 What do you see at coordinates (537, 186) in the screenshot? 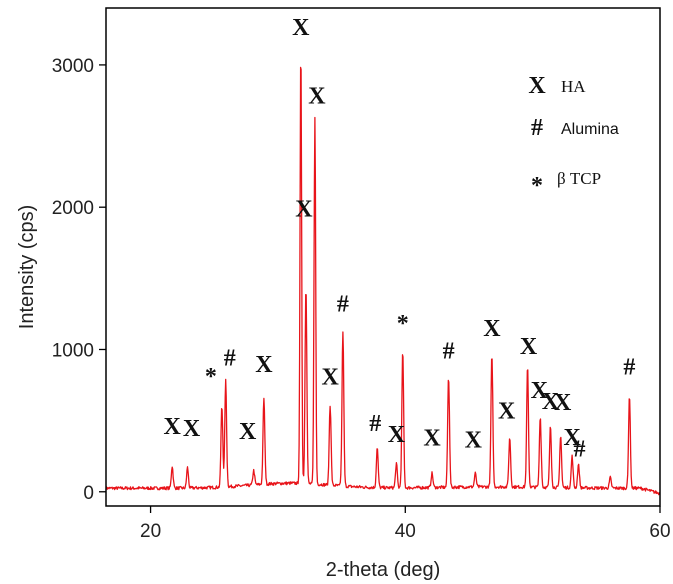
I see `legend-symbol-beta-tcp: *` at bounding box center [537, 186].